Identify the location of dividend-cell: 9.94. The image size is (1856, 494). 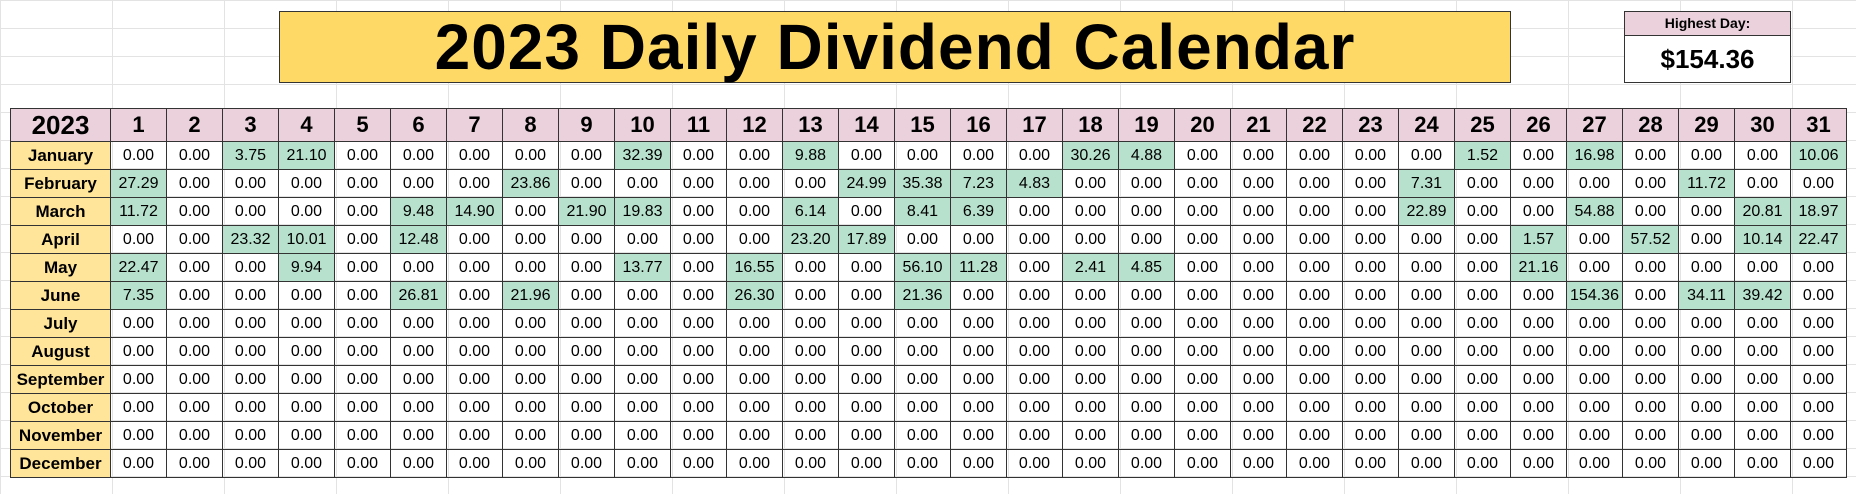
(306, 267).